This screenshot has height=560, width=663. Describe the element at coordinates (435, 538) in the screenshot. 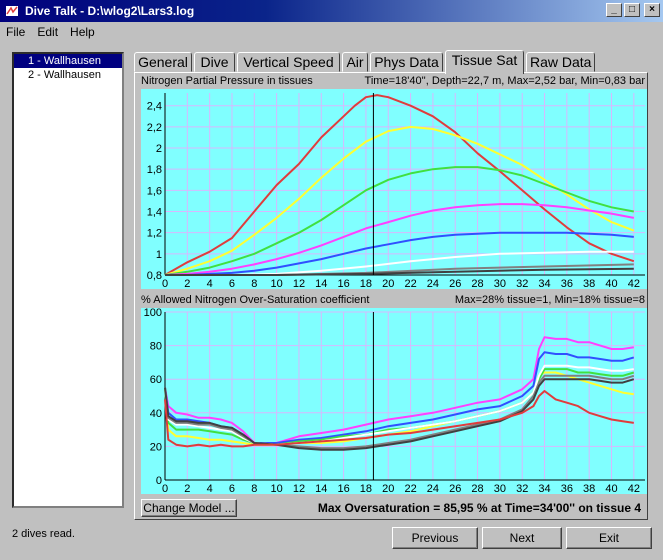

I see `previous-button: Previous` at that location.